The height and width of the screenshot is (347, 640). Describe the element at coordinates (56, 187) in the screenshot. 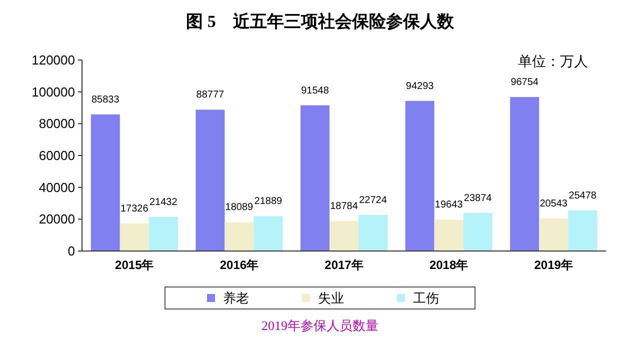

I see `y-tick-label: 40000` at that location.